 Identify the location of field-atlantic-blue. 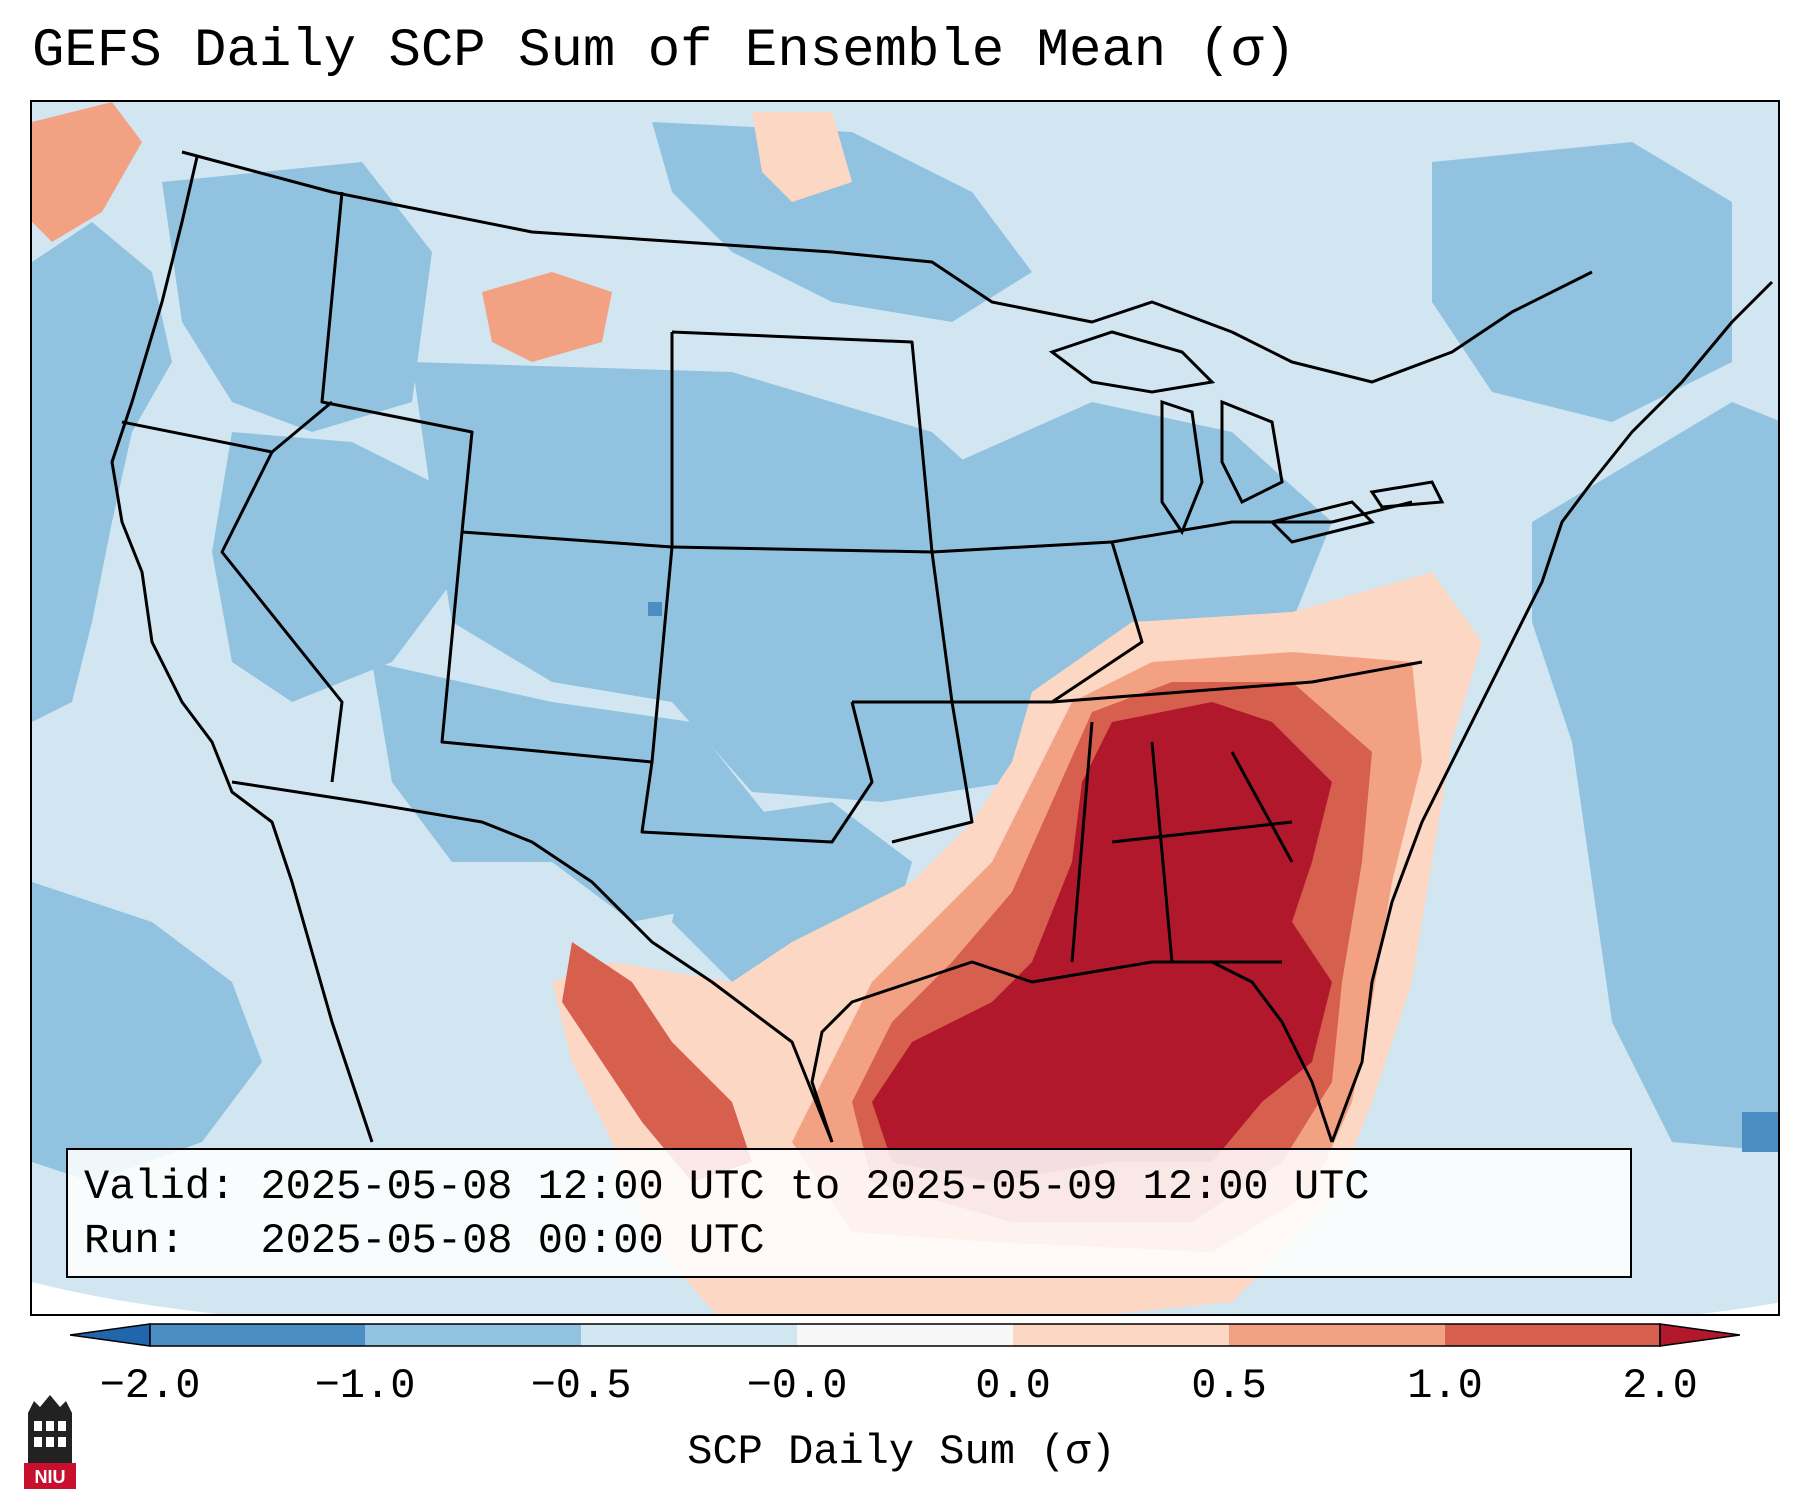
(1655, 777).